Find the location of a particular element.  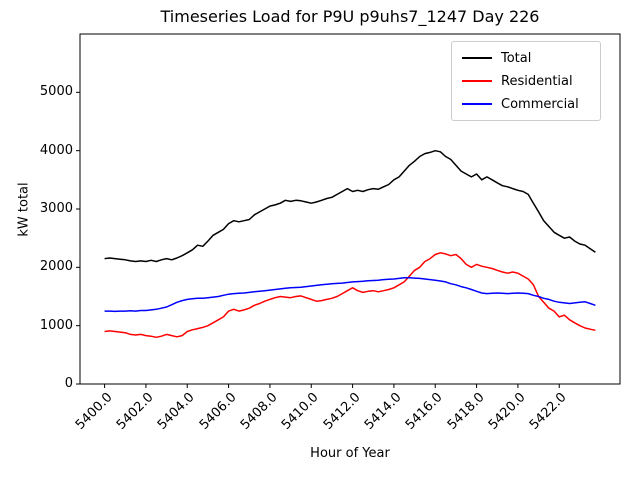

legend: Total Residential Commercial is located at coordinates (526, 81).